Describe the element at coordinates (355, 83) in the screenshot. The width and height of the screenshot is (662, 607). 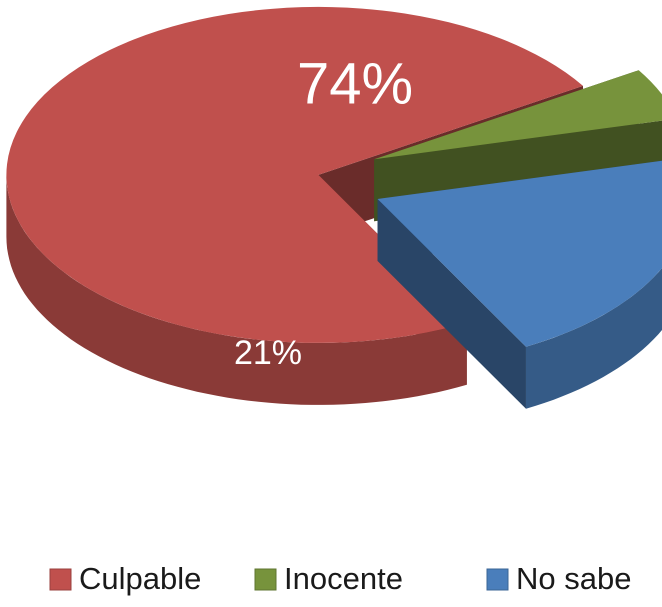
I see `value-label: 74%` at that location.